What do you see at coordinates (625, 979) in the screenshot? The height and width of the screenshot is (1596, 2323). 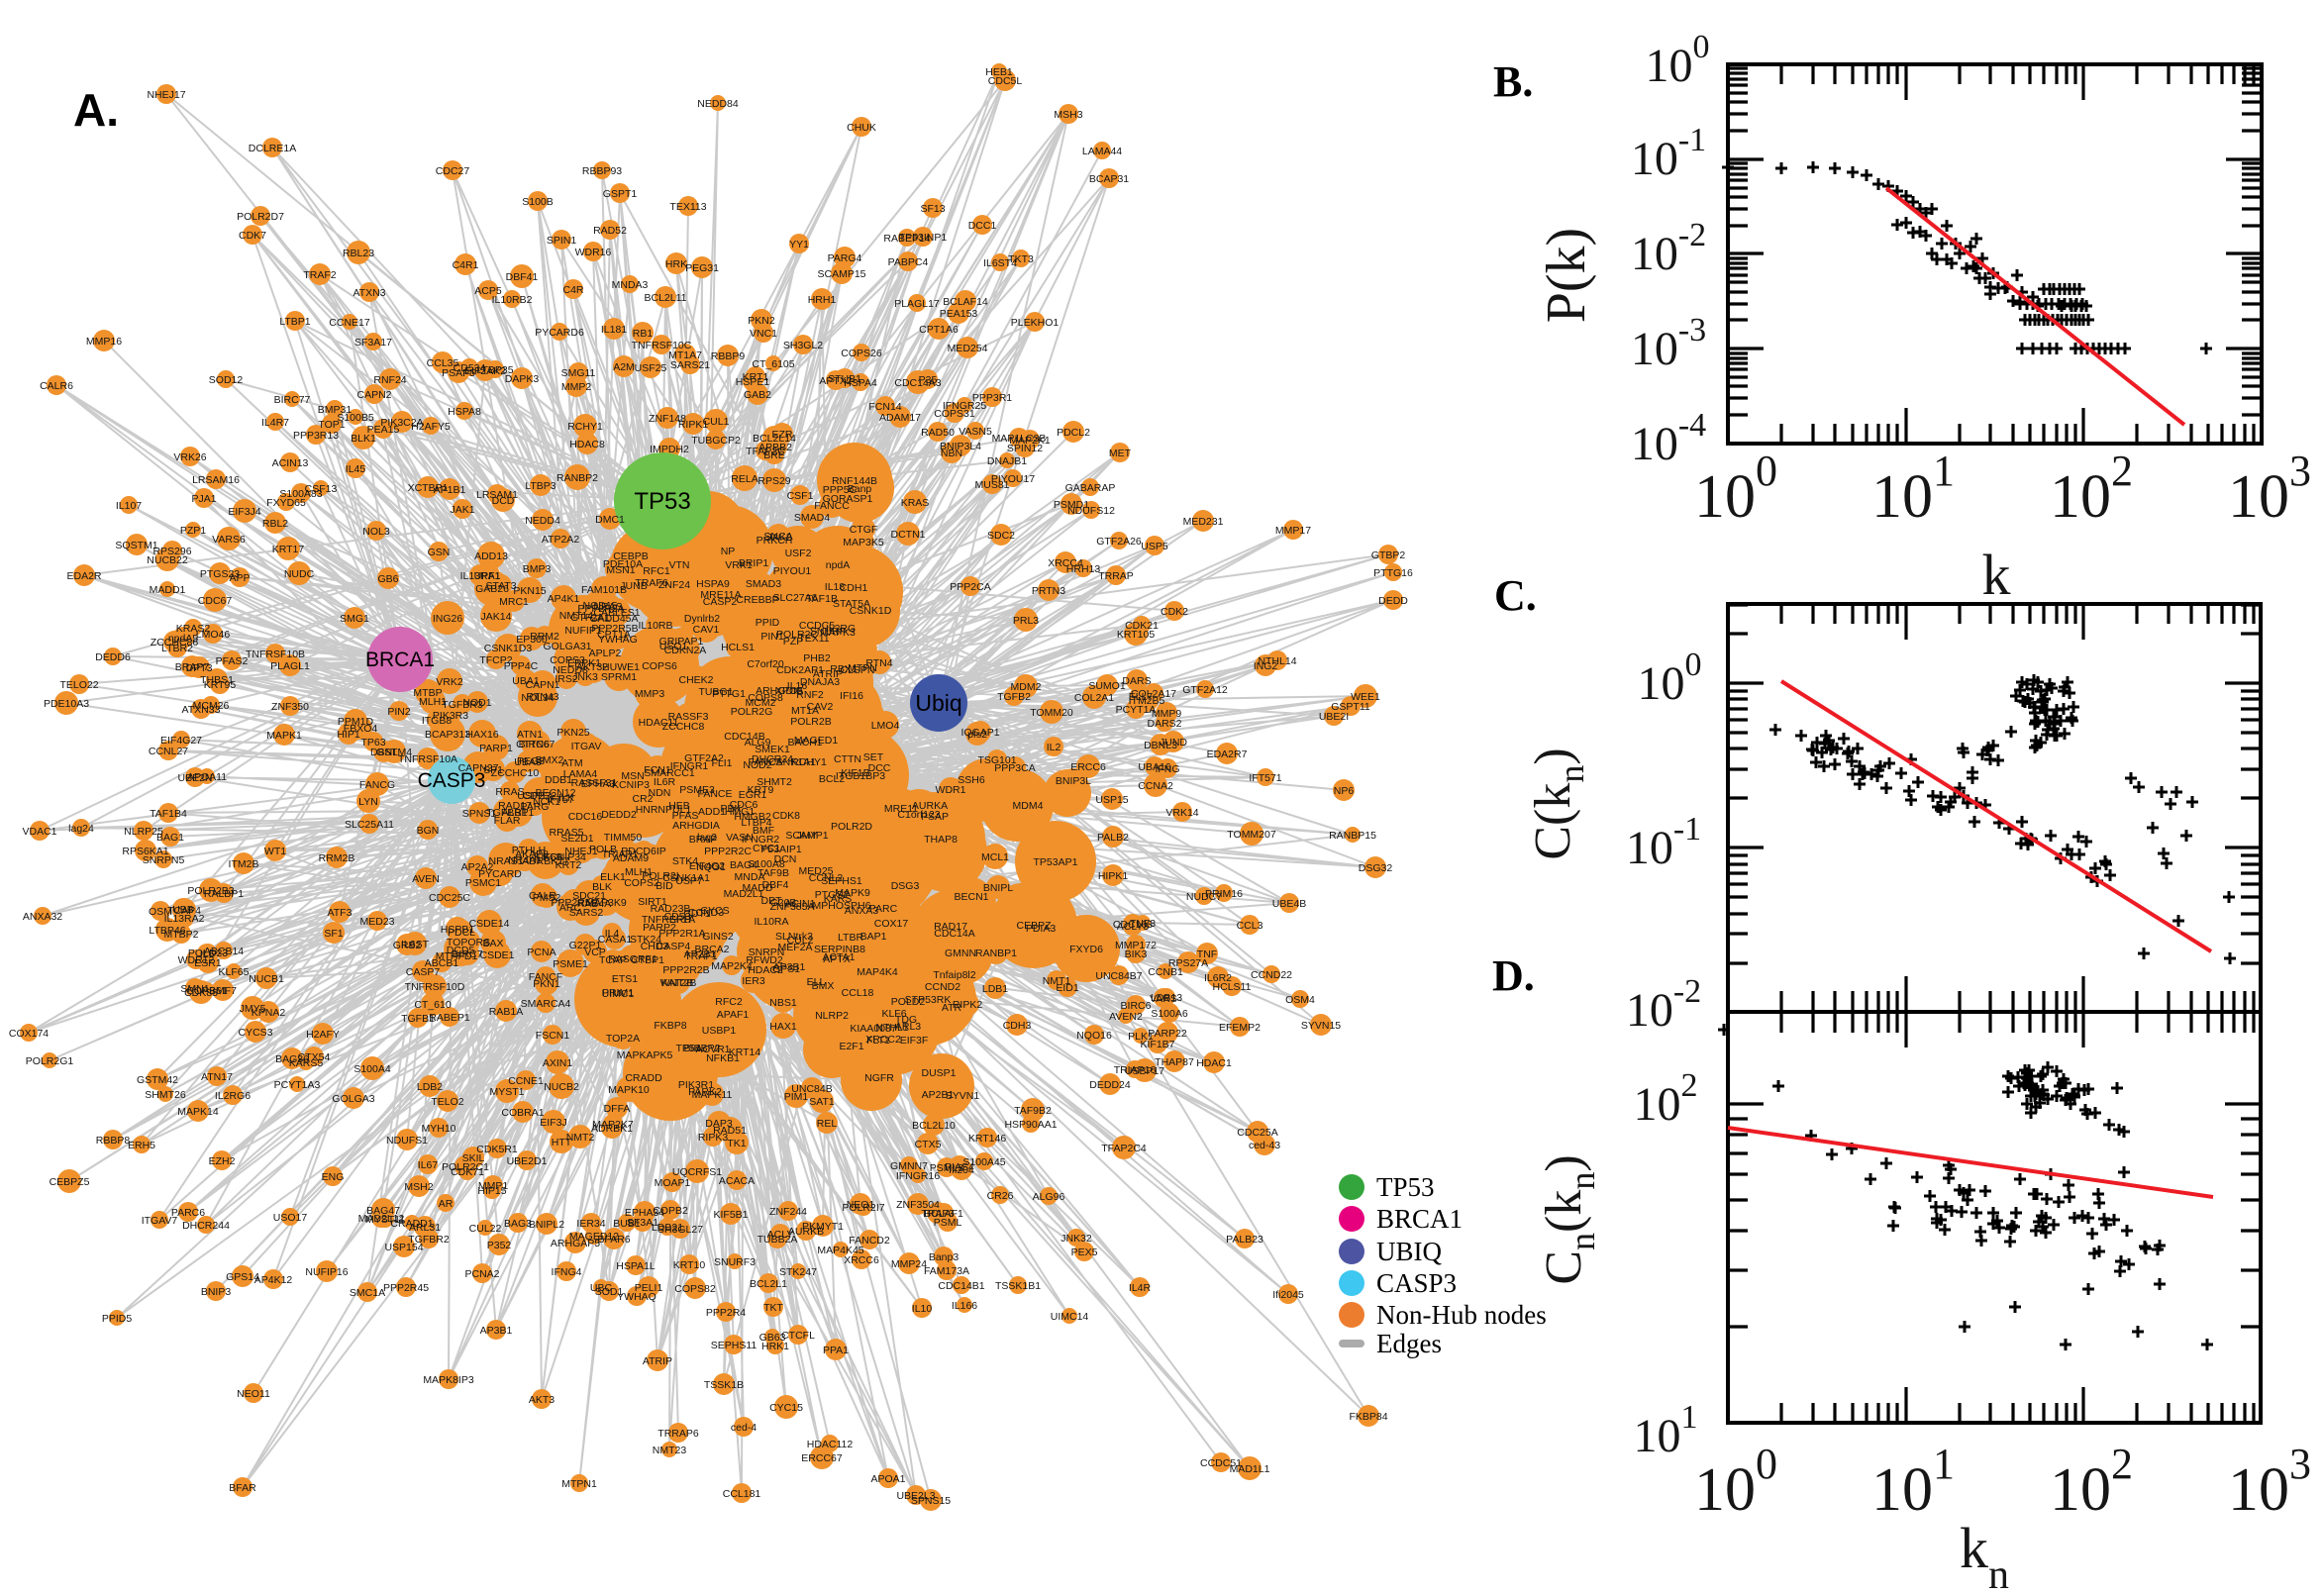 I see `svg-text: ETS1` at bounding box center [625, 979].